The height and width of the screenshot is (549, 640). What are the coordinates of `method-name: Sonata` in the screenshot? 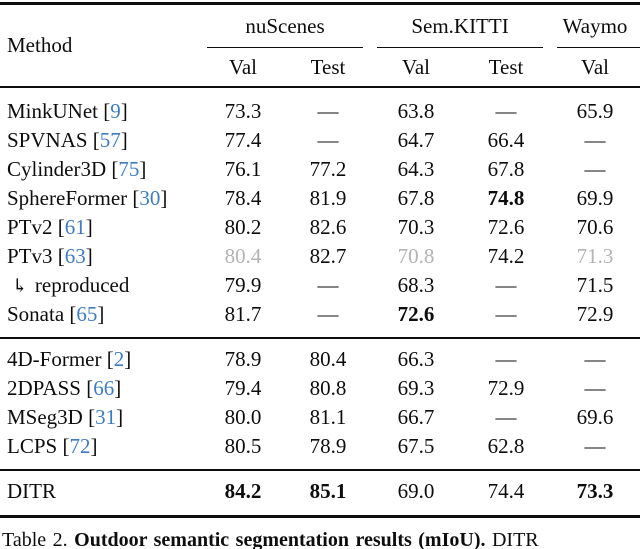 It's located at (36, 314).